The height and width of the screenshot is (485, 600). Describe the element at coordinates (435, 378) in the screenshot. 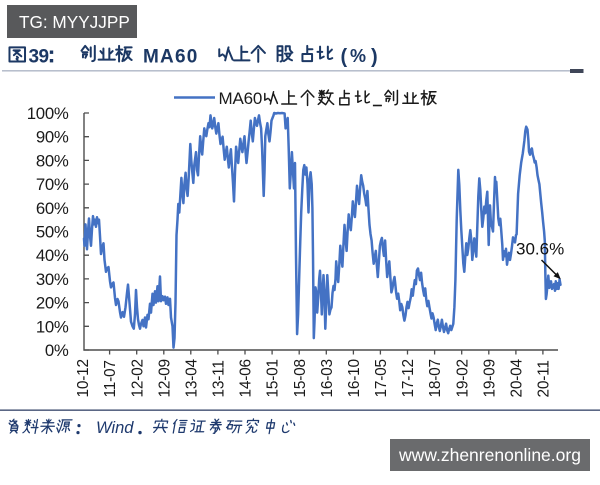

I see `svg-text: 18-07` at that location.